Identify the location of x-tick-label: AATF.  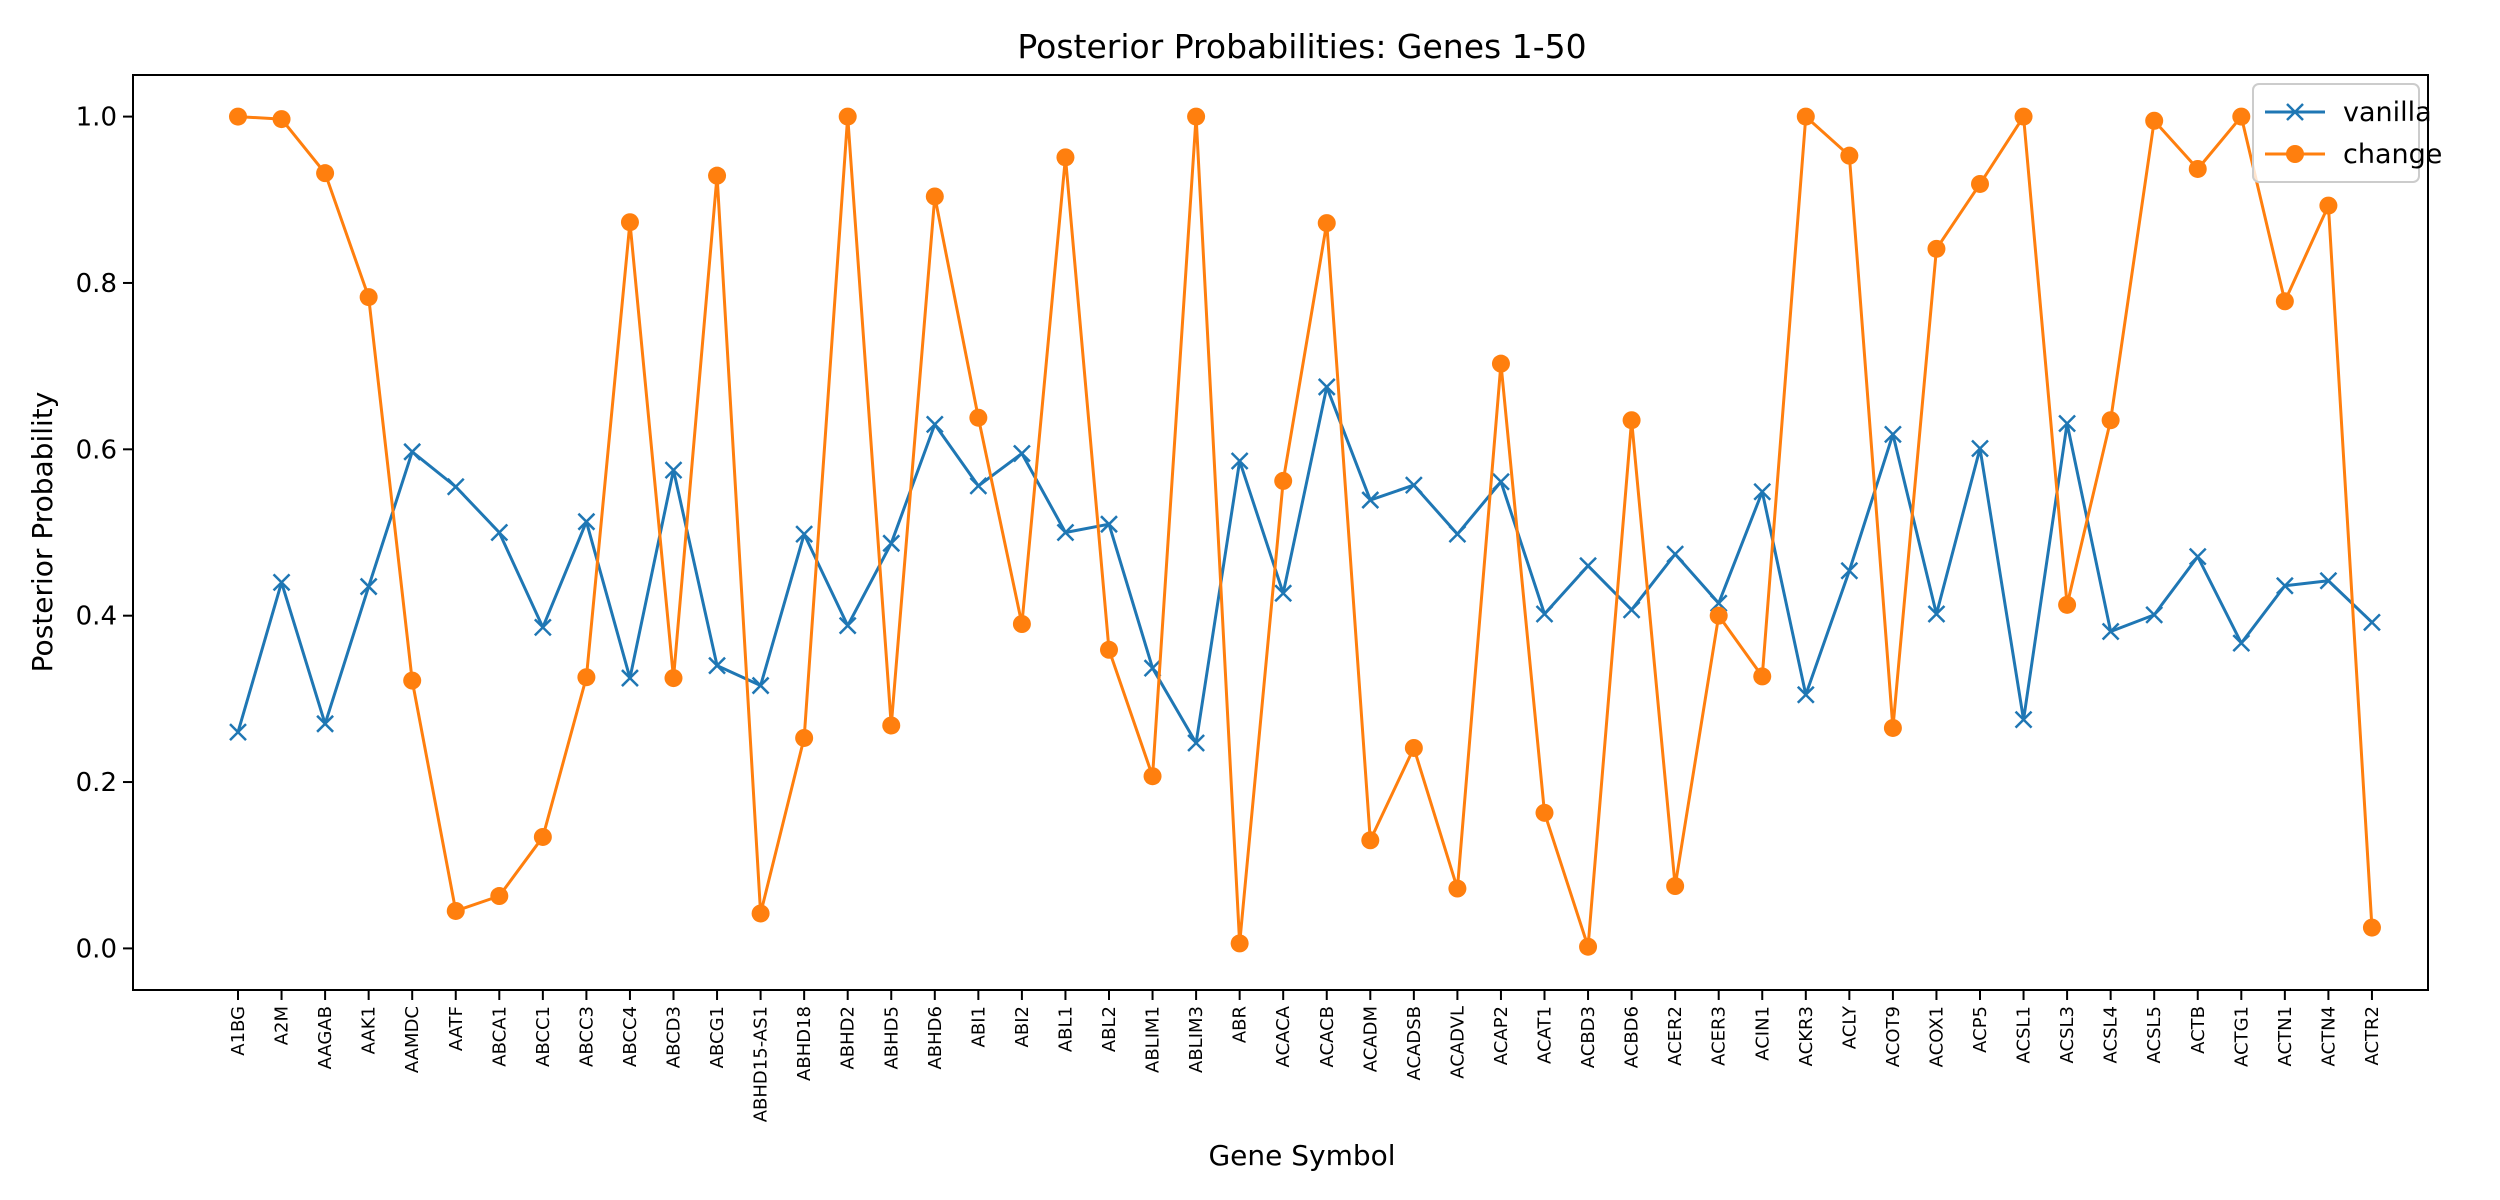
(456, 1028).